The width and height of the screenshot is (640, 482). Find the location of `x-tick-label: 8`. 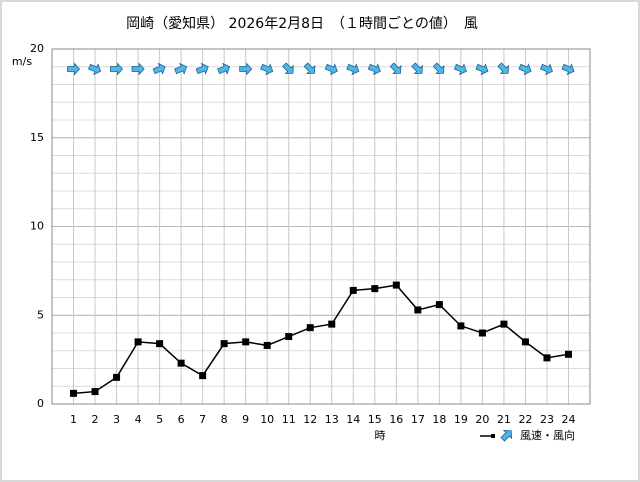

x-tick-label: 8 is located at coordinates (224, 419).